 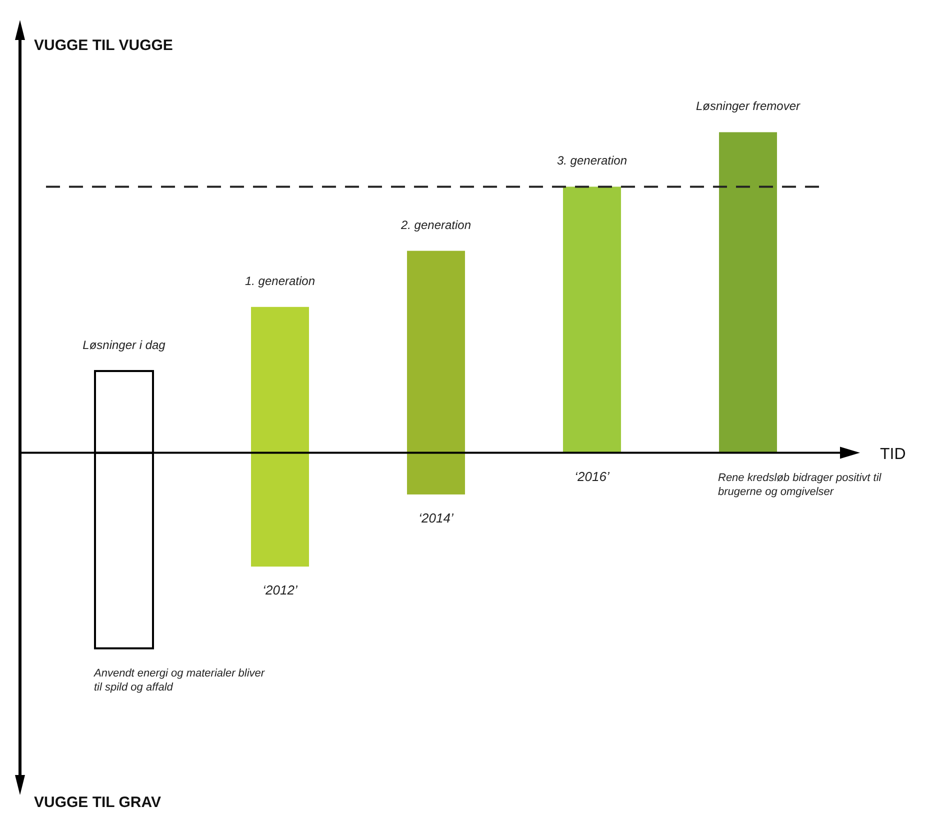 I want to click on x-tick-label: 2. generation, so click(x=436, y=225).